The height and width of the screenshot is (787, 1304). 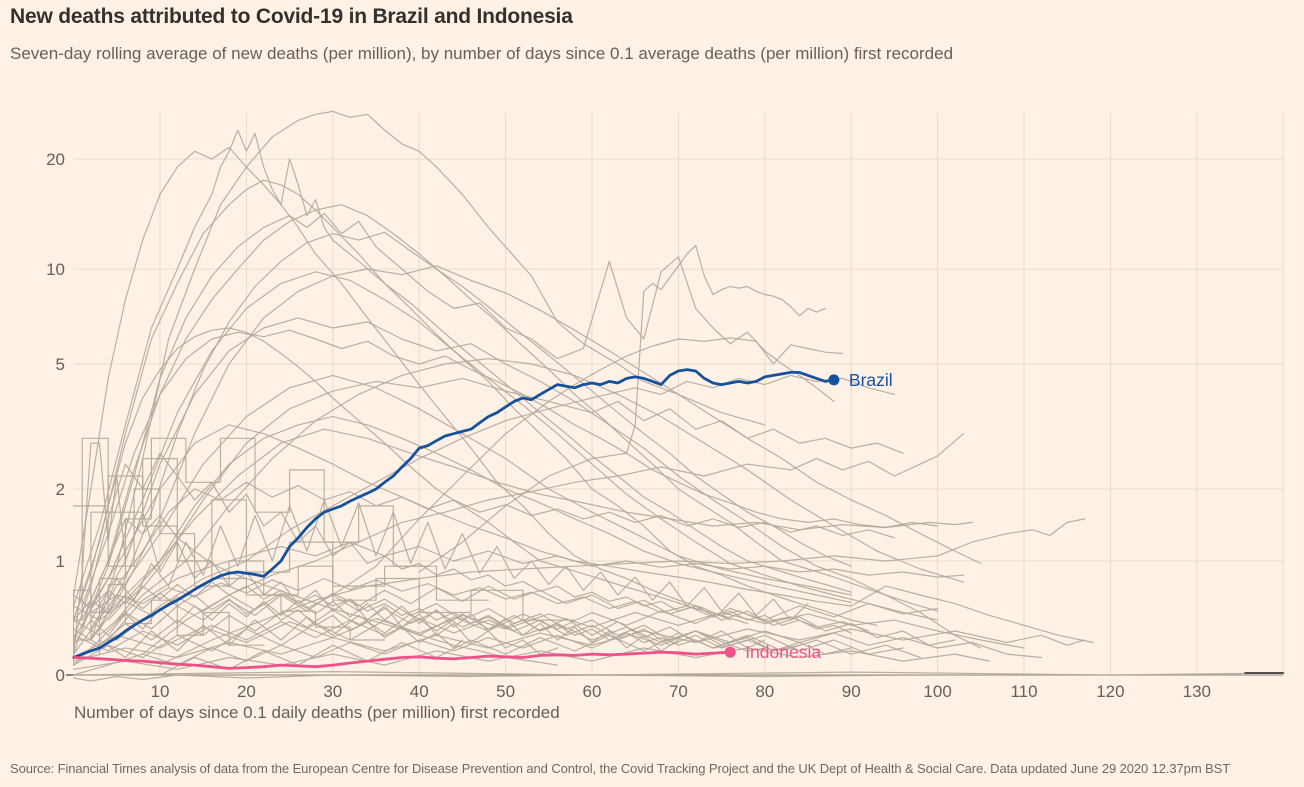 I want to click on y-tick-label: 0, so click(x=60, y=675).